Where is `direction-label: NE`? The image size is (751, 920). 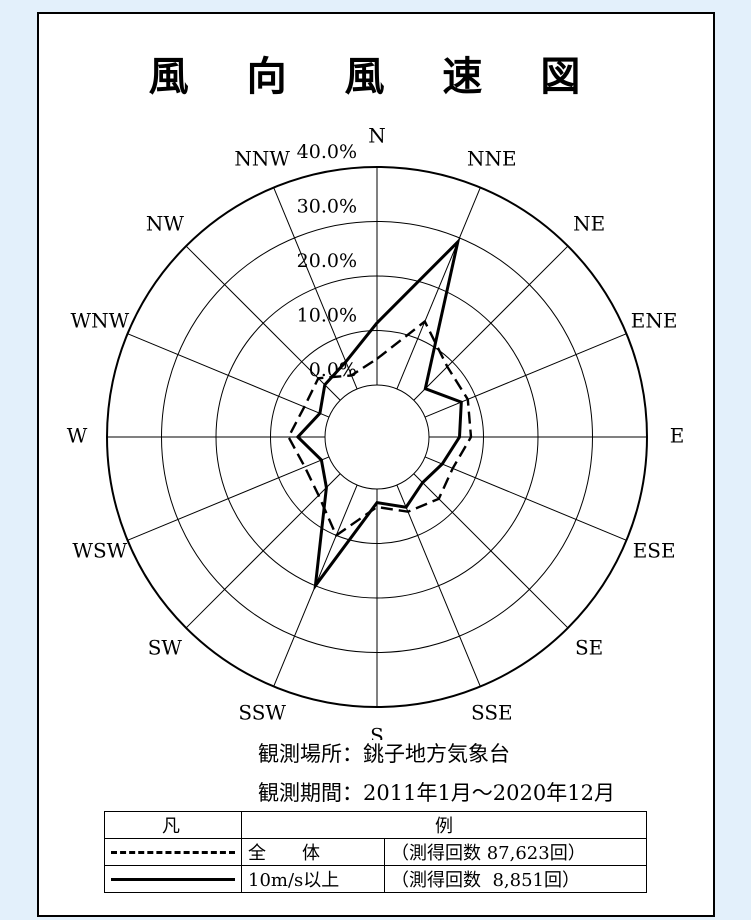 direction-label: NE is located at coordinates (589, 223).